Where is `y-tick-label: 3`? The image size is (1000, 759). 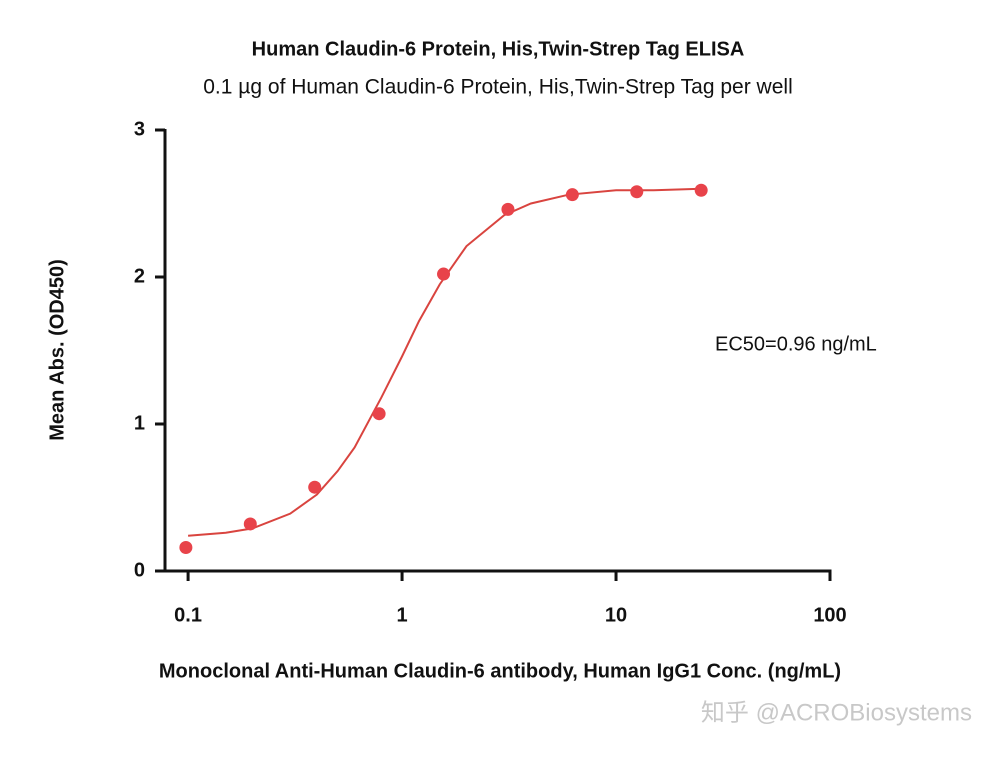
y-tick-label: 3 is located at coordinates (139, 129).